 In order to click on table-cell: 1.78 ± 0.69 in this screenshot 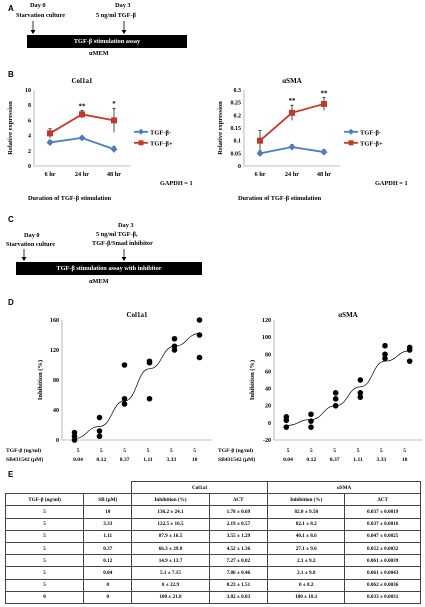, I will do `click(238, 512)`.